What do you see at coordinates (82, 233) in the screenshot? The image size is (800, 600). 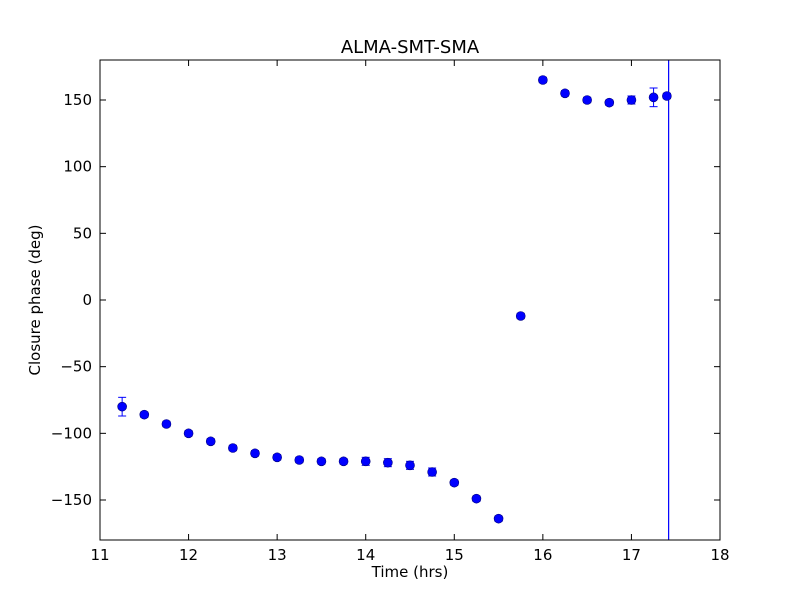 I see `y-tick-label: 50` at bounding box center [82, 233].